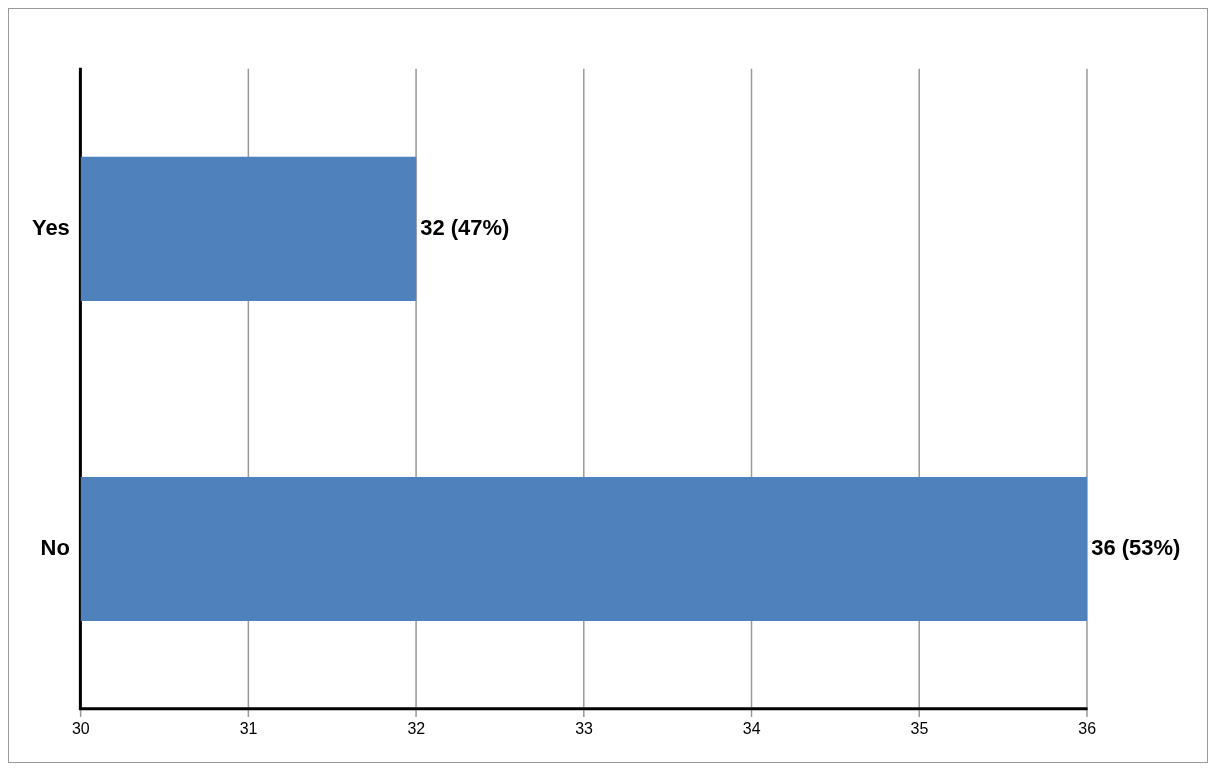  What do you see at coordinates (919, 728) in the screenshot?
I see `x-tick-label: 35` at bounding box center [919, 728].